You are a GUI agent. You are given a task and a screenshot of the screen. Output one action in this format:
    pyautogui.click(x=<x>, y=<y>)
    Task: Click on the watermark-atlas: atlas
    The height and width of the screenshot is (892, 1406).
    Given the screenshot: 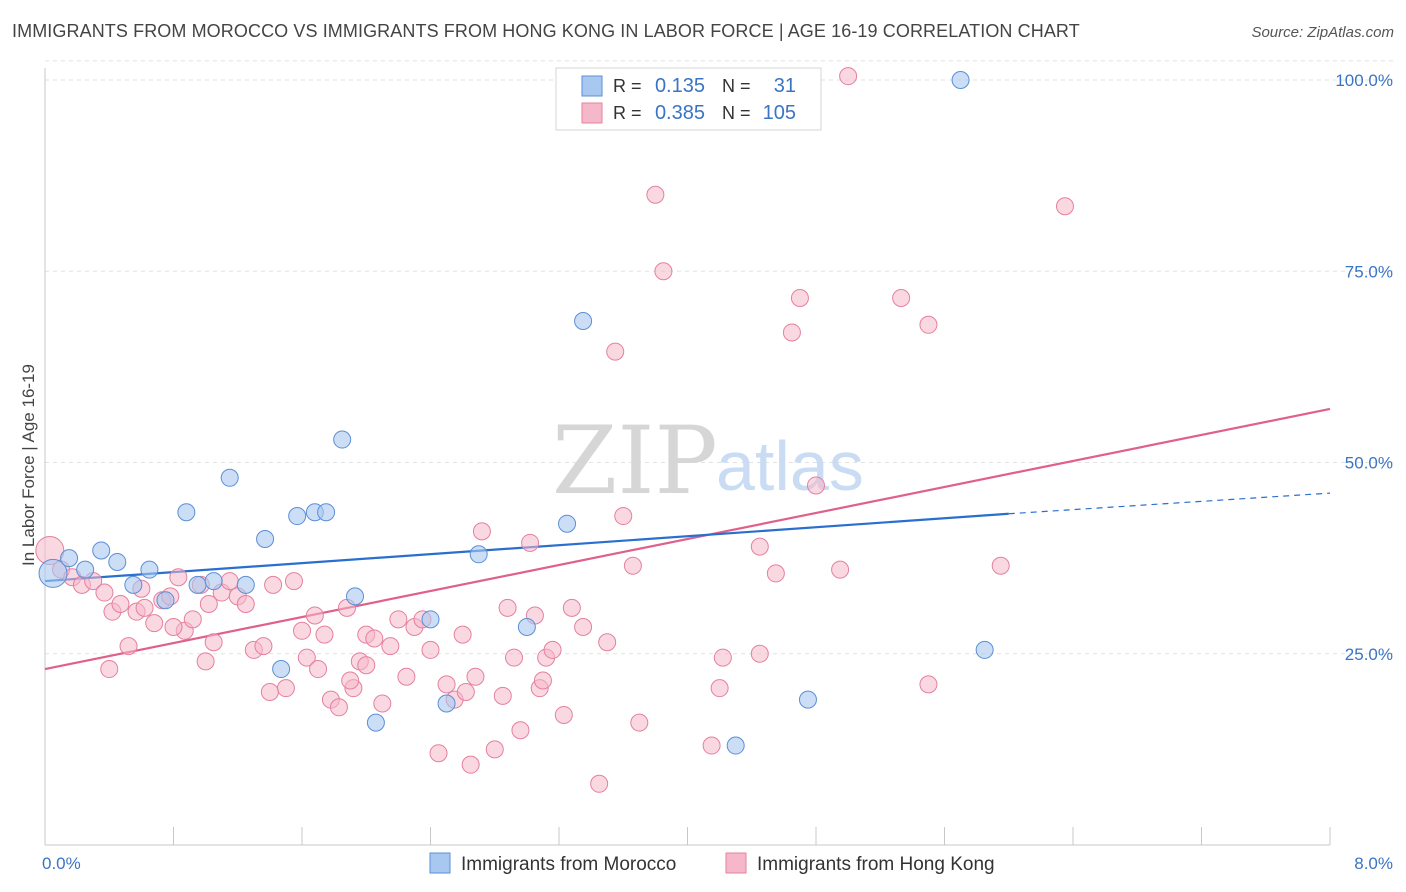 What is the action you would take?
    pyautogui.click(x=790, y=466)
    